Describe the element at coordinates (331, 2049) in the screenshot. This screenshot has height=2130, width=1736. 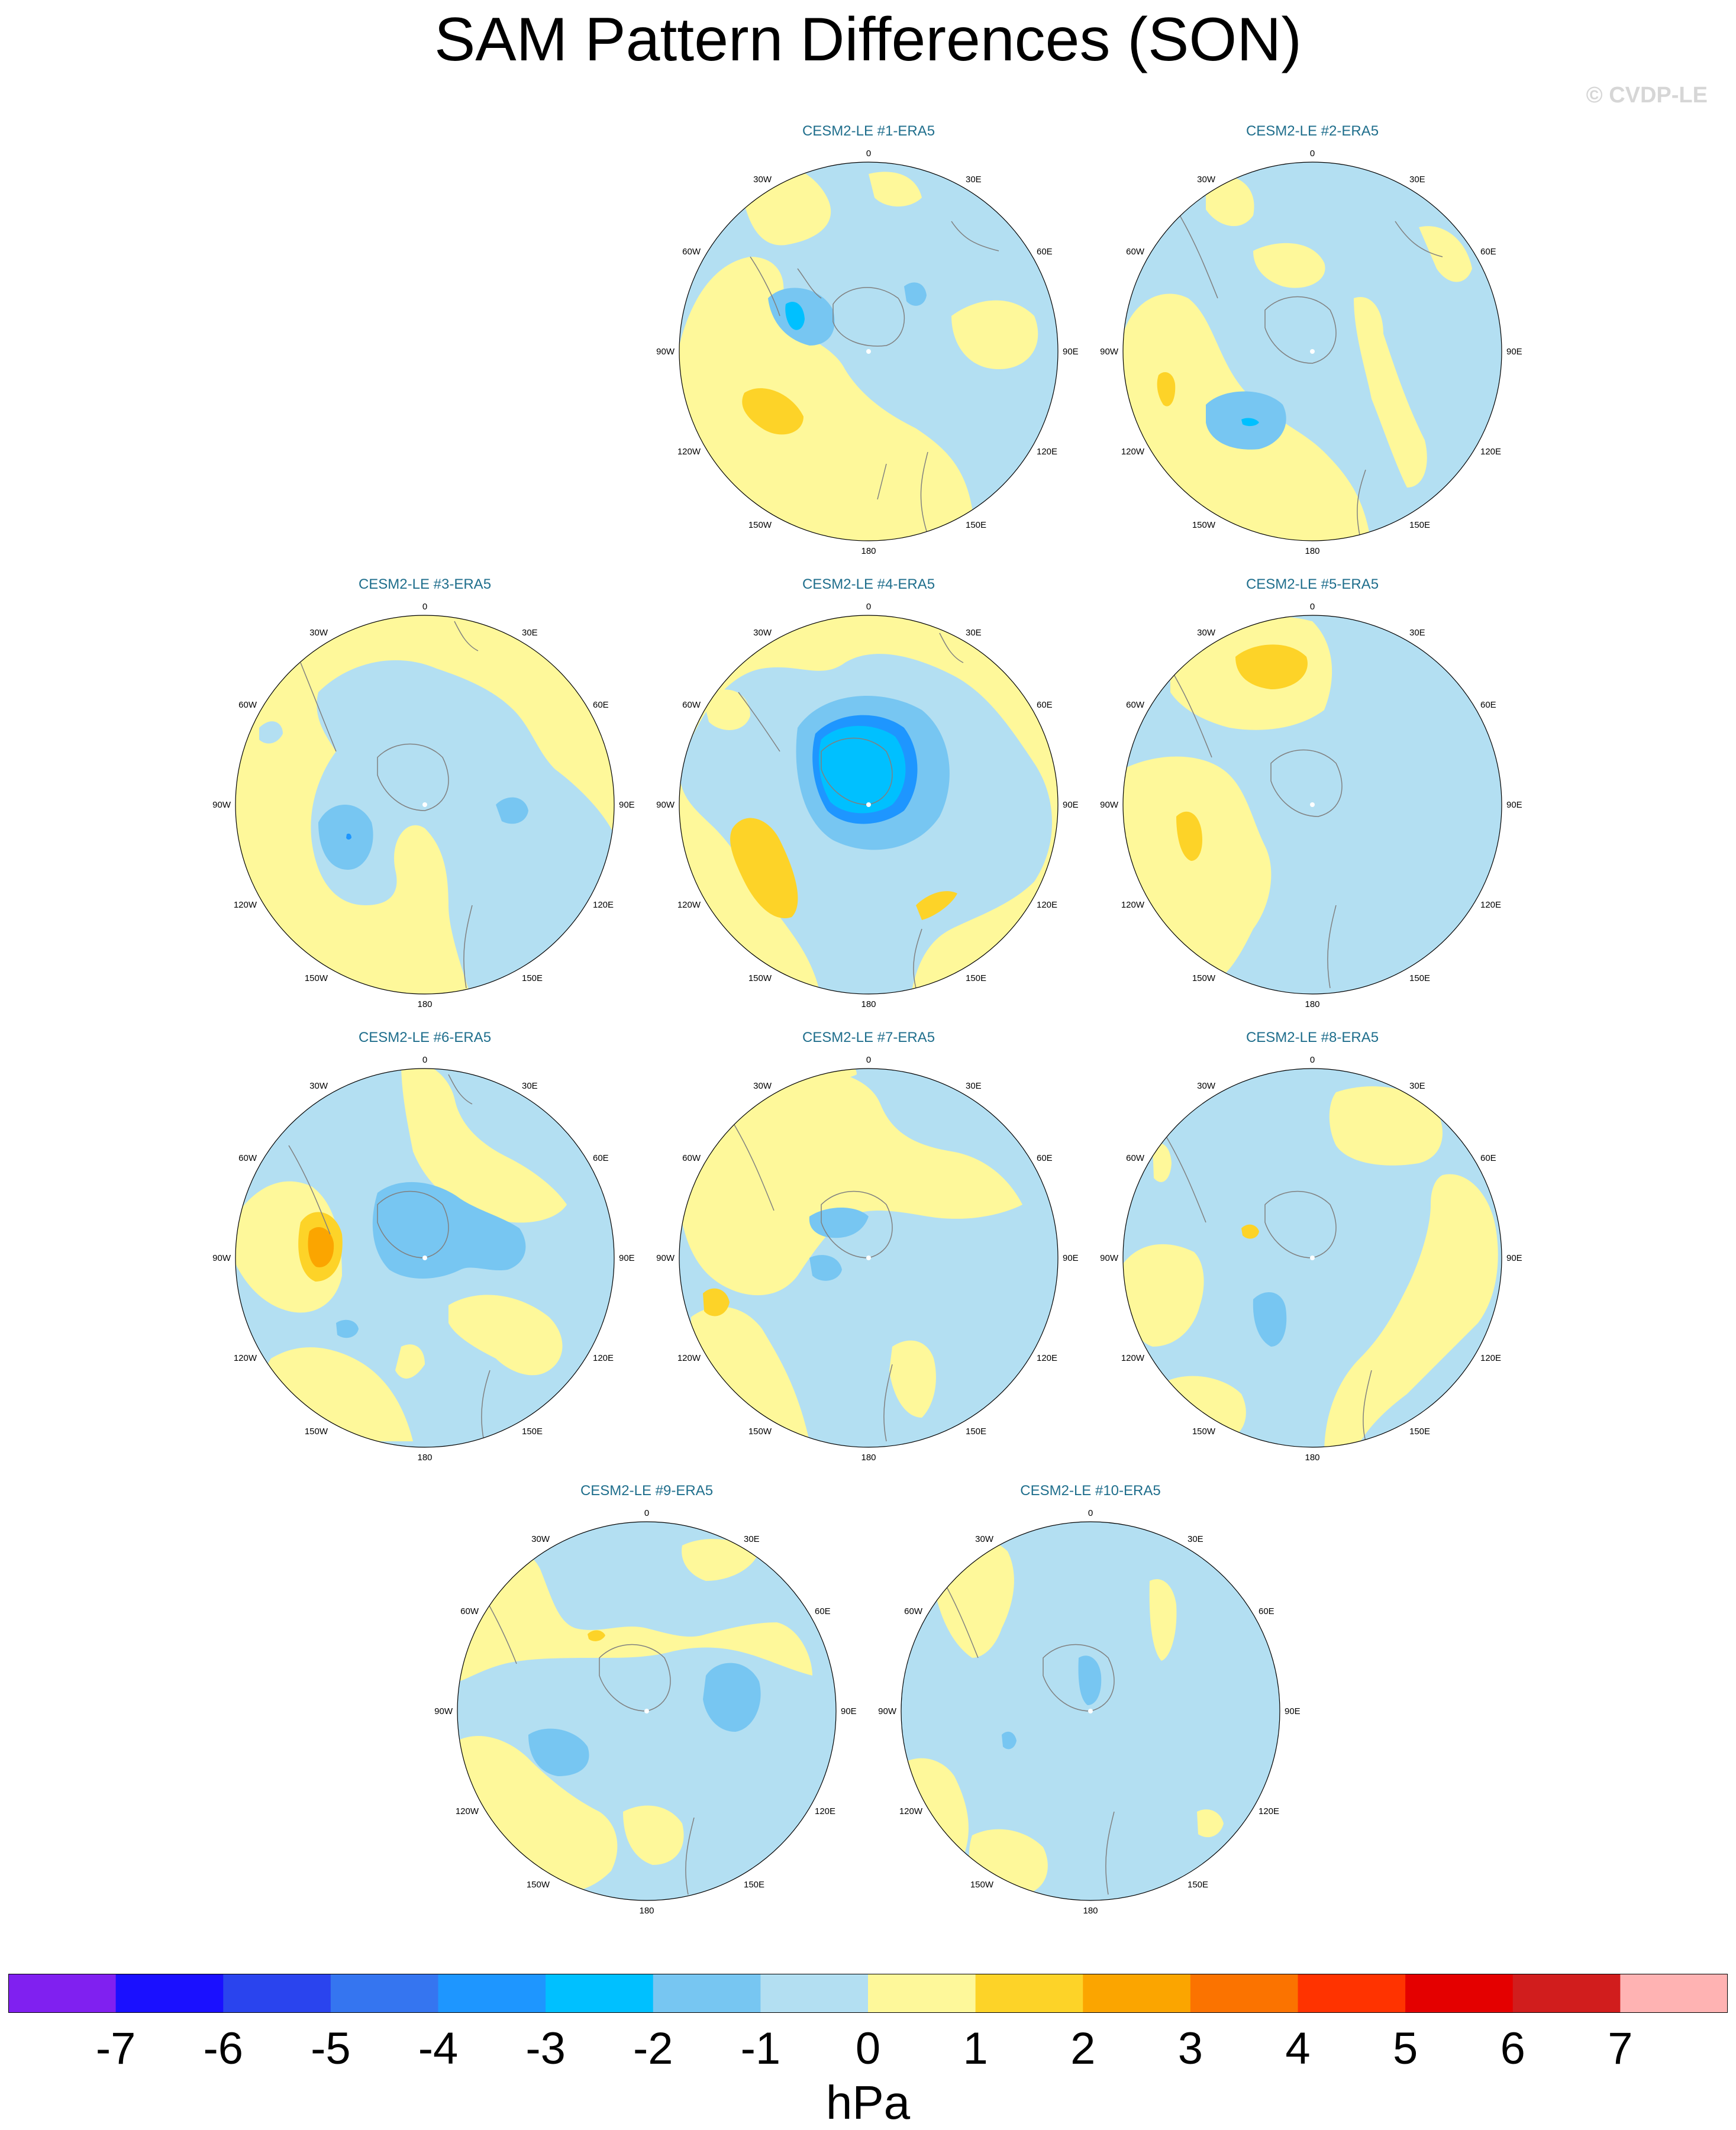
I see `colorbar-tick-label: -5` at that location.